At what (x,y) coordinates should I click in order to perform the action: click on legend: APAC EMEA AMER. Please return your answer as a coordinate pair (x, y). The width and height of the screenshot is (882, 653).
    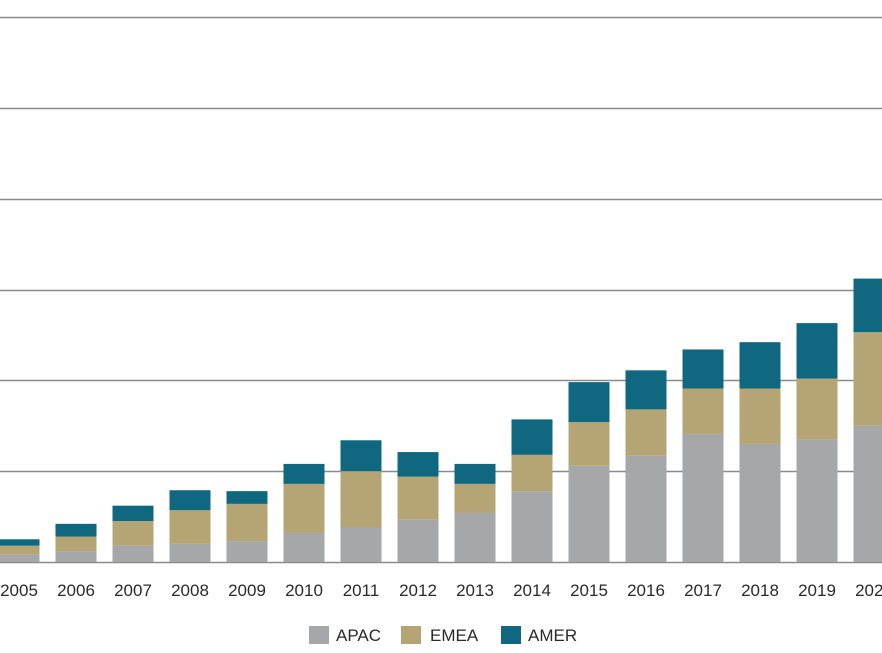
    Looking at the image, I should click on (443, 635).